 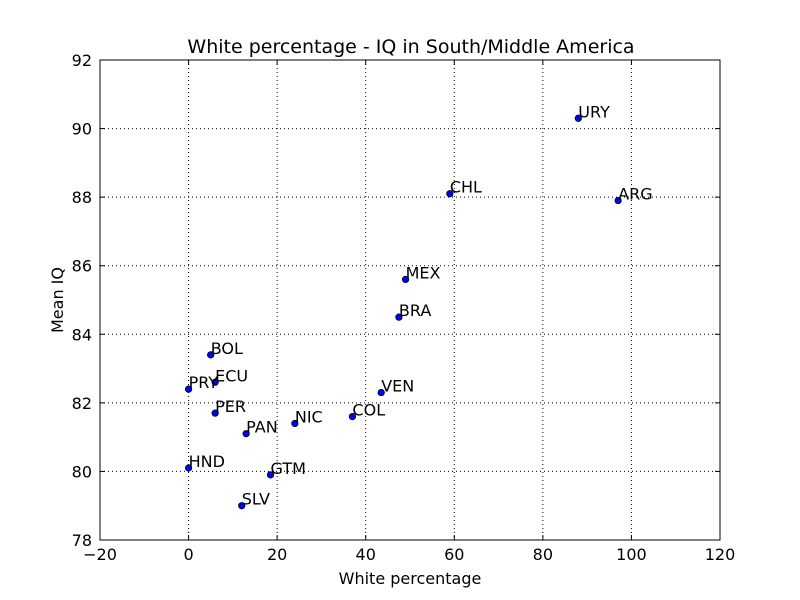 What do you see at coordinates (594, 111) in the screenshot?
I see `point-label-ury: URY` at bounding box center [594, 111].